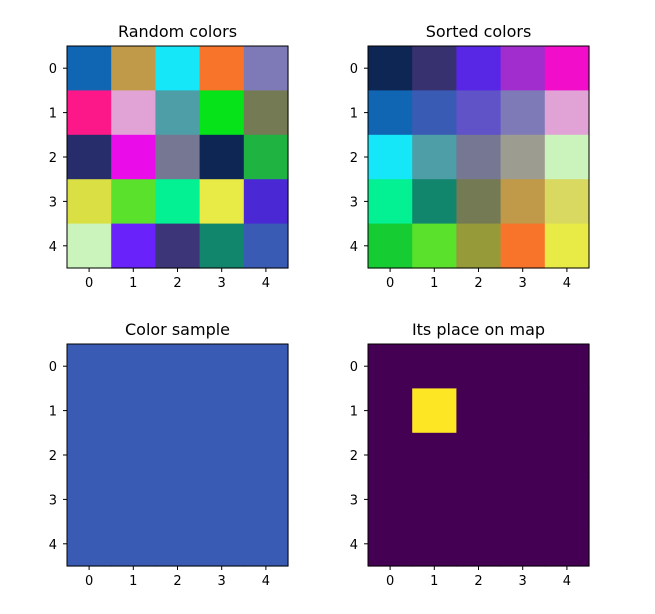 The height and width of the screenshot is (614, 655). What do you see at coordinates (53, 500) in the screenshot?
I see `y-tick-label: 3` at bounding box center [53, 500].